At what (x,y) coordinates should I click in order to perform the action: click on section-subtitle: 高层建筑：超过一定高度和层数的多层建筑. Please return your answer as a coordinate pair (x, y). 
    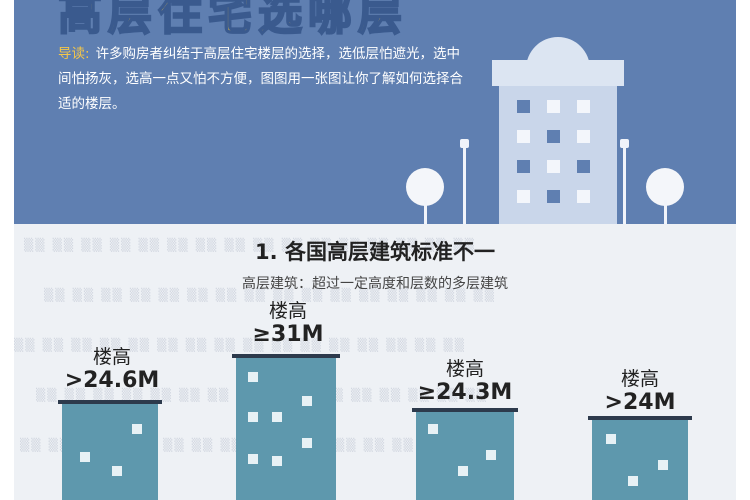
    Looking at the image, I should click on (375, 284).